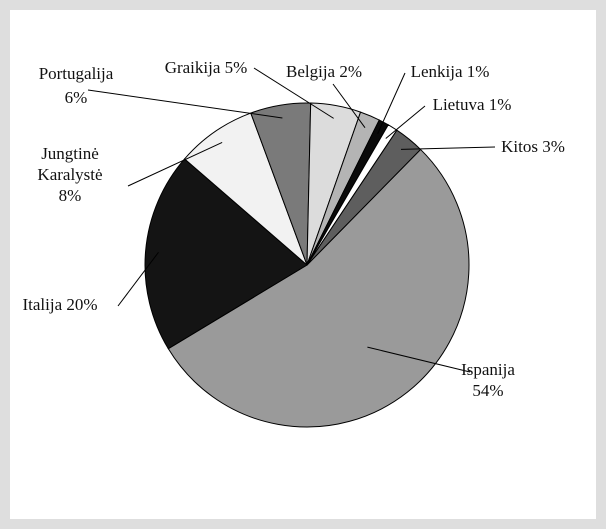 The height and width of the screenshot is (529, 606). I want to click on slice-label: Lietuva 1%, so click(472, 104).